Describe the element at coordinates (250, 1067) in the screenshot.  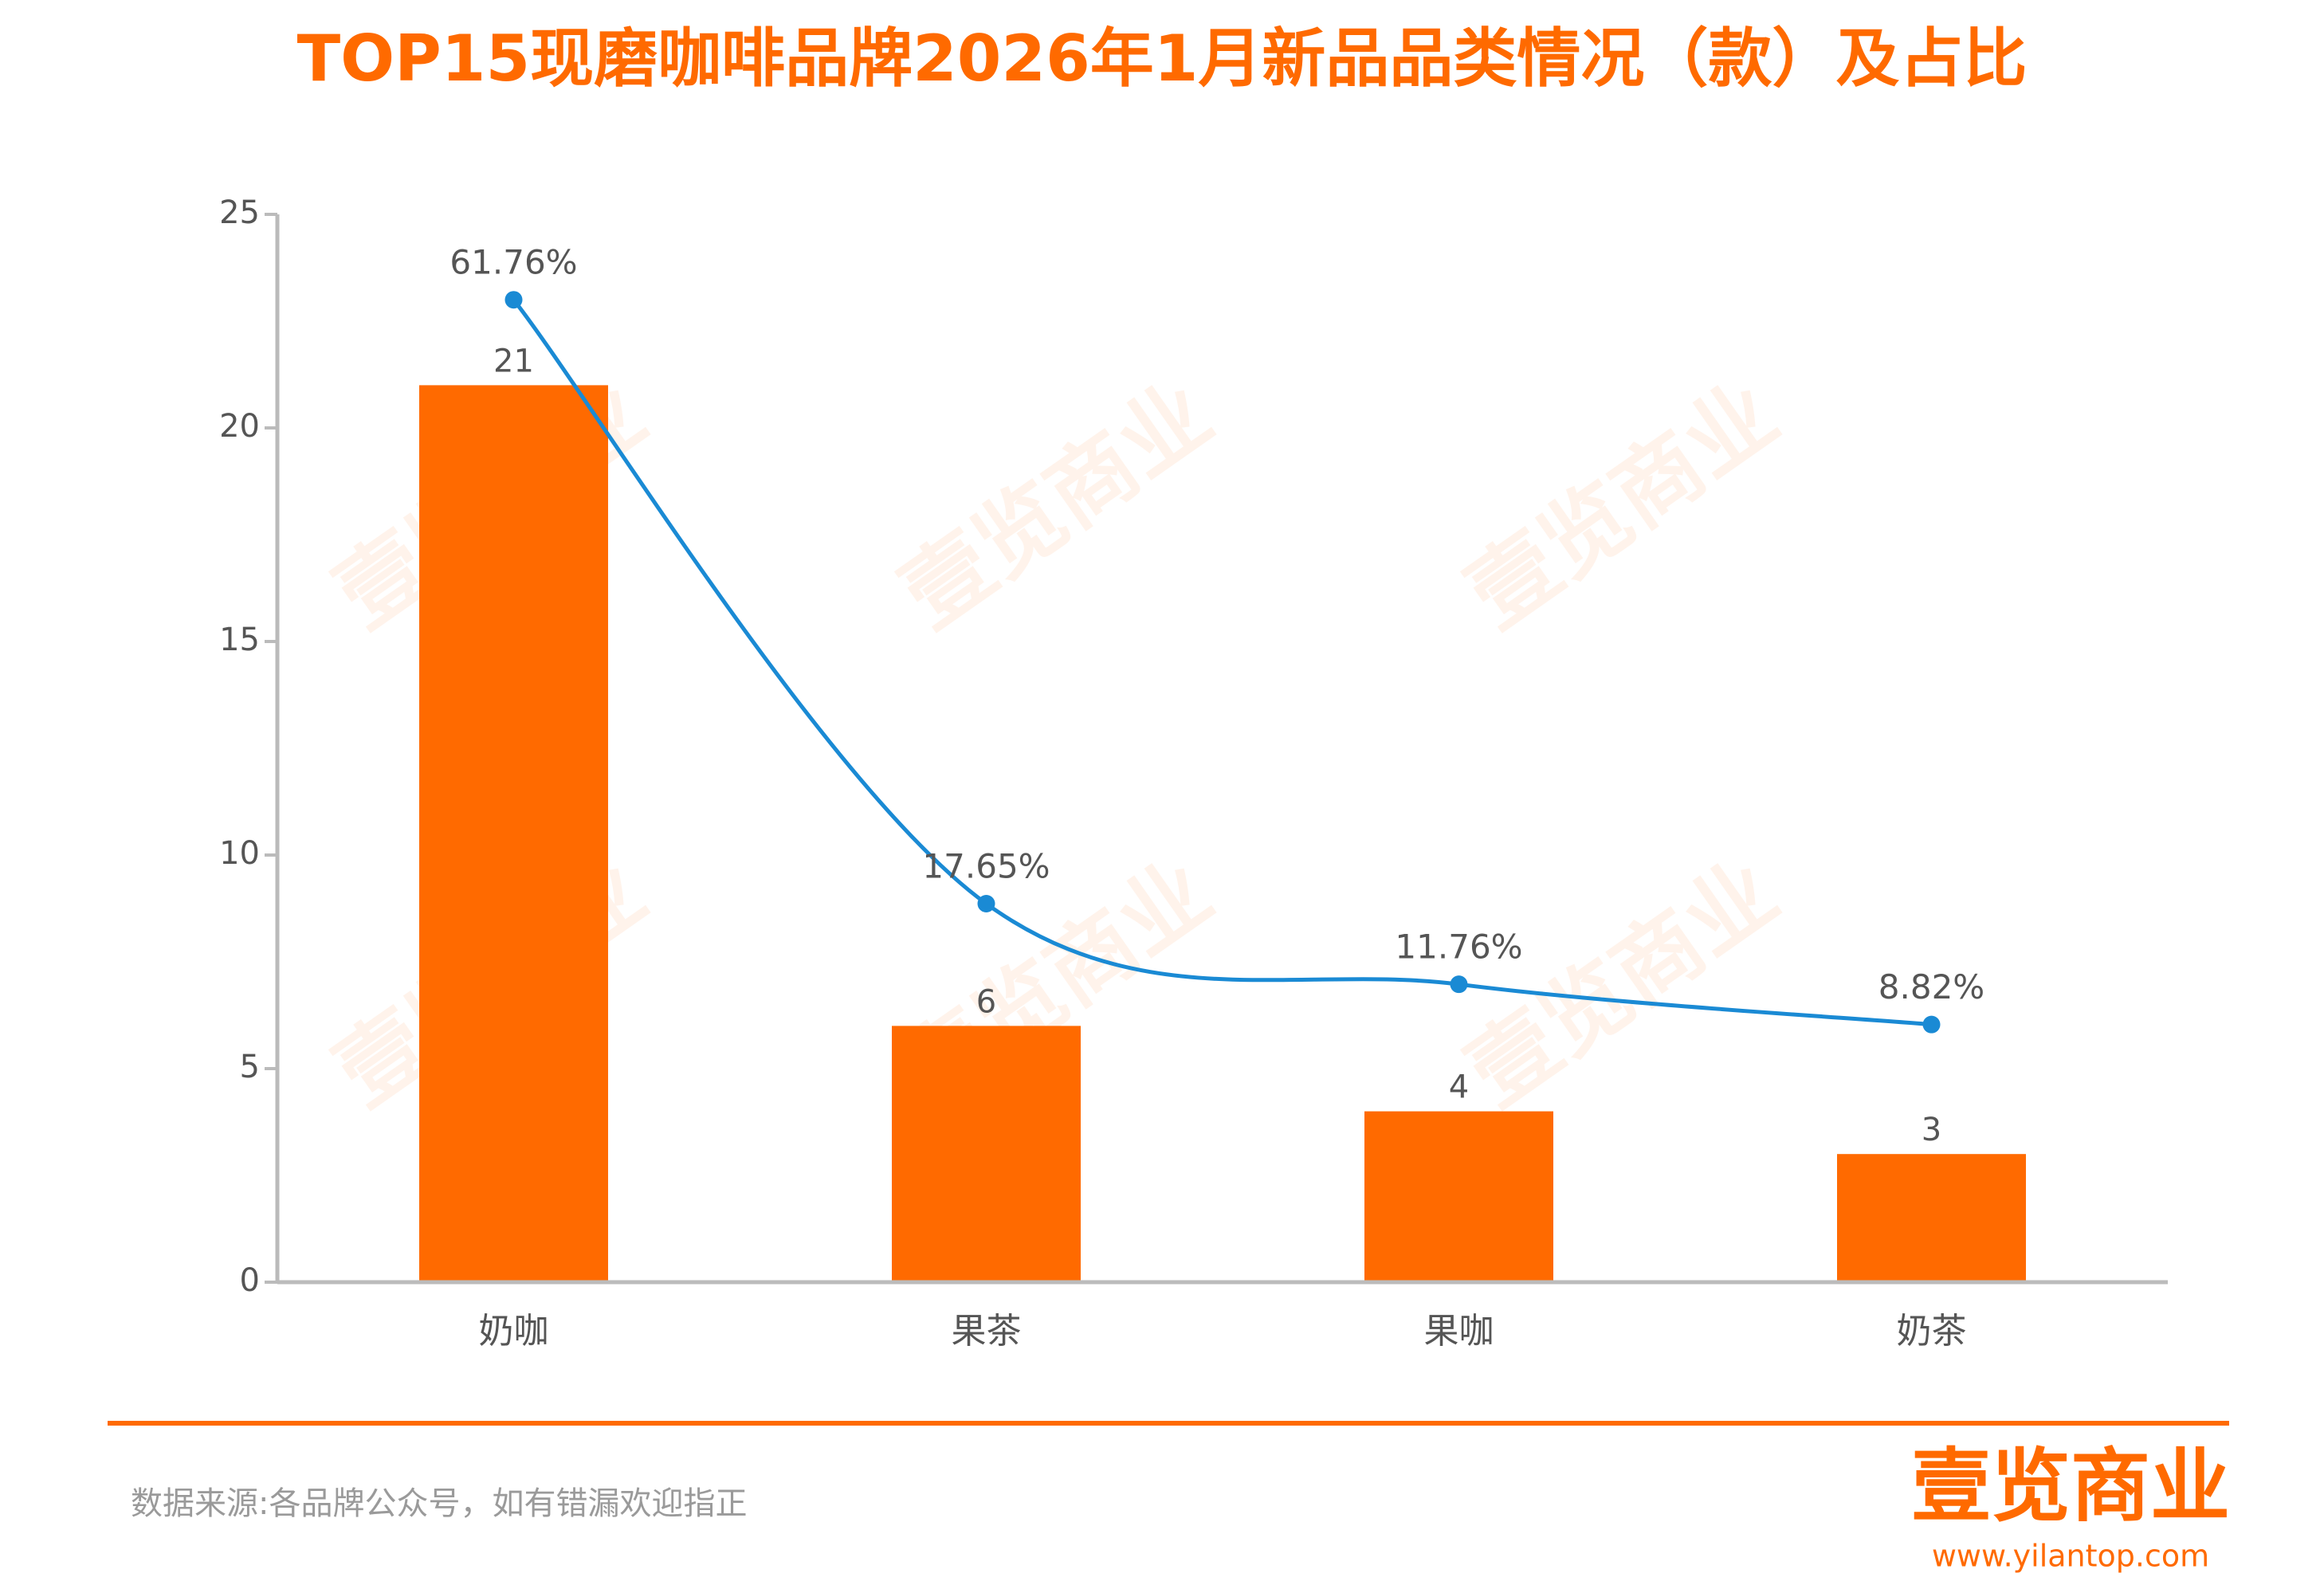
I see `y-tick-label: 5` at that location.